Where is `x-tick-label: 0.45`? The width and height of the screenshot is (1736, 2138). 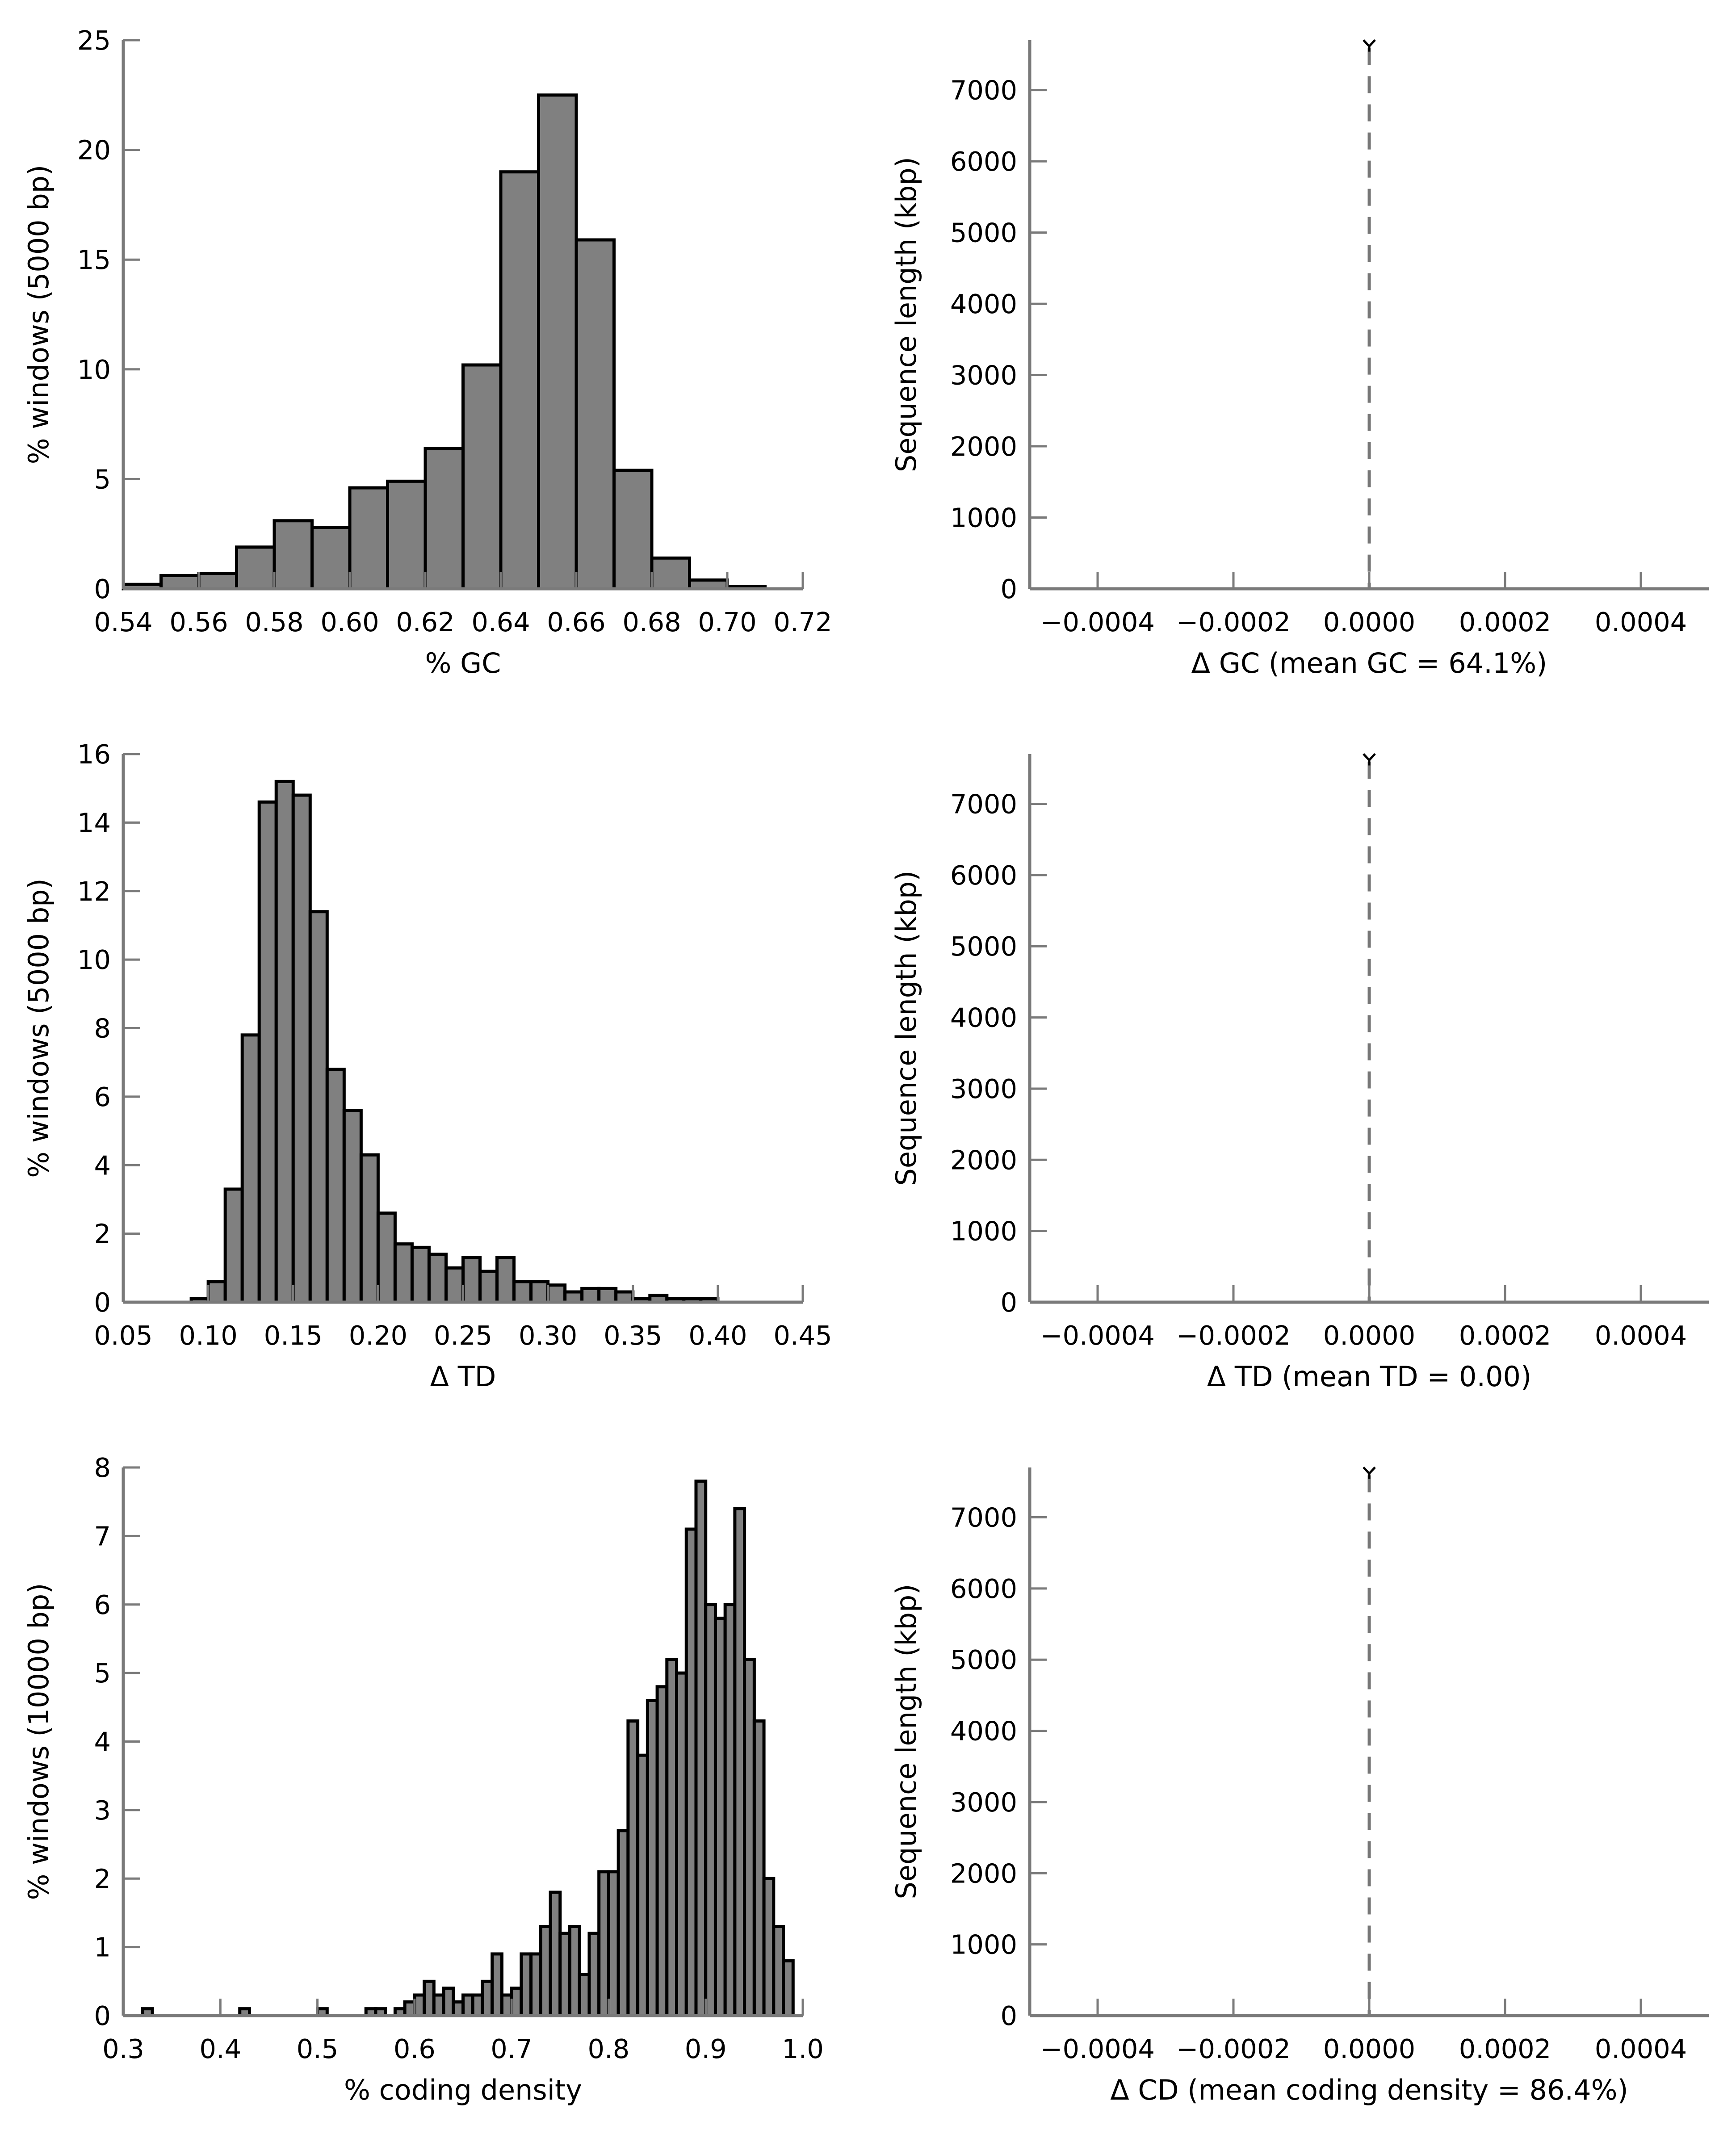 x-tick-label: 0.45 is located at coordinates (802, 1336).